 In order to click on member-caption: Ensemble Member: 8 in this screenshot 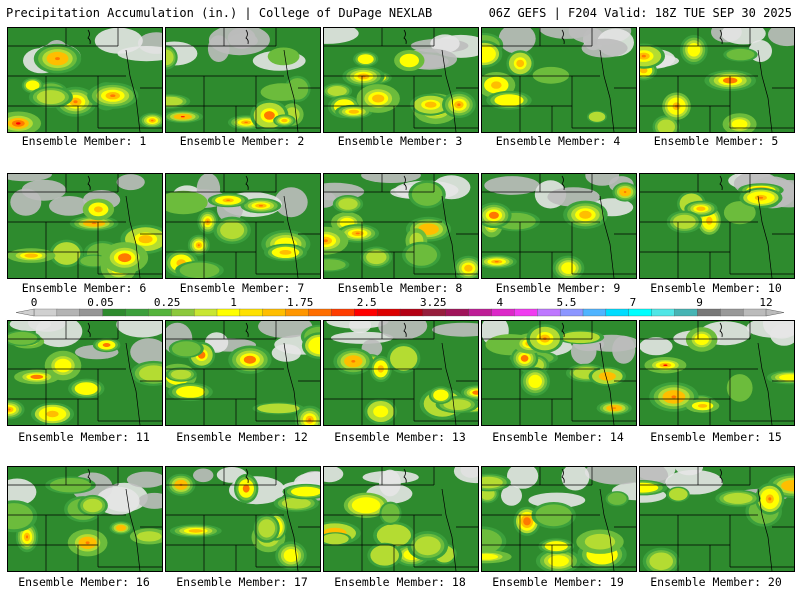, I will do `click(400, 288)`.